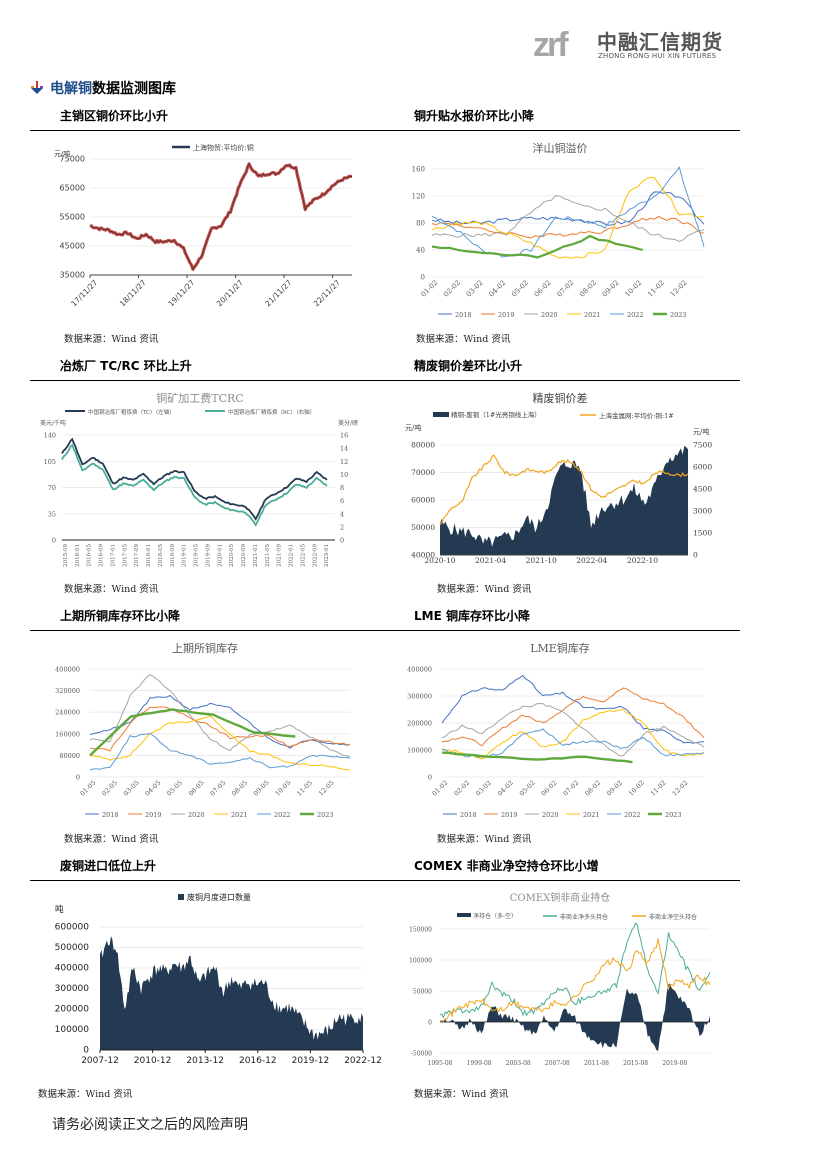 The height and width of the screenshot is (1169, 826). Describe the element at coordinates (194, 479) in the screenshot. I see `series-line-tc` at that location.